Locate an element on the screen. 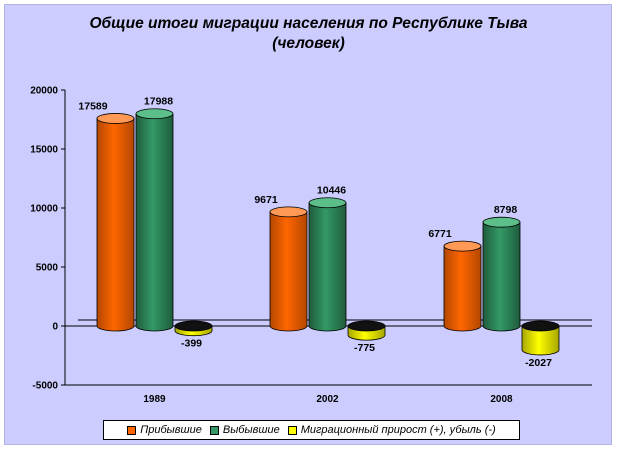 This screenshot has width=617, height=450. legend-item-arrivals: Прибывшие is located at coordinates (164, 430).